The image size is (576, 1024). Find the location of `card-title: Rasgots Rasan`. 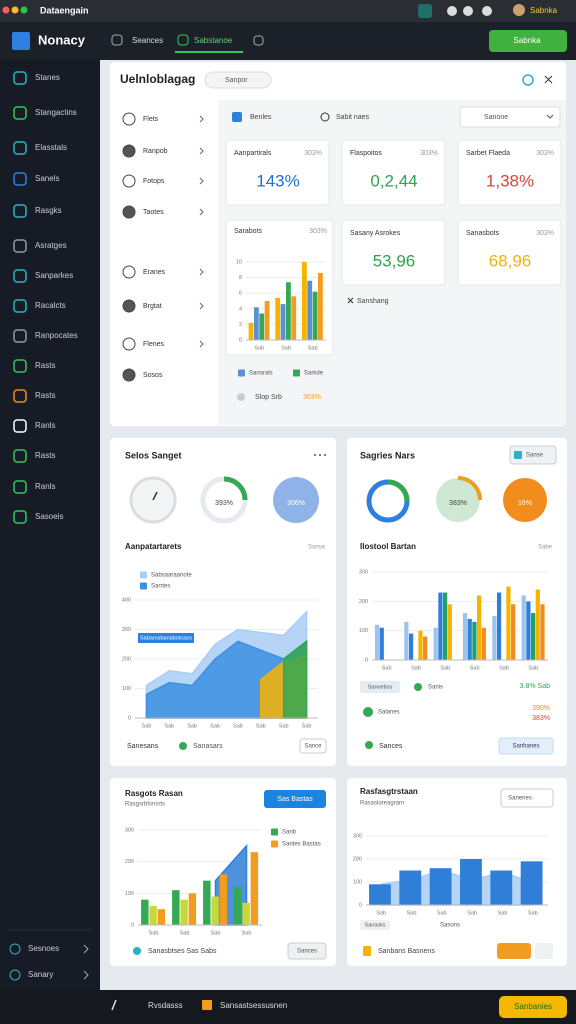

card-title: Rasgots Rasan is located at coordinates (154, 793).